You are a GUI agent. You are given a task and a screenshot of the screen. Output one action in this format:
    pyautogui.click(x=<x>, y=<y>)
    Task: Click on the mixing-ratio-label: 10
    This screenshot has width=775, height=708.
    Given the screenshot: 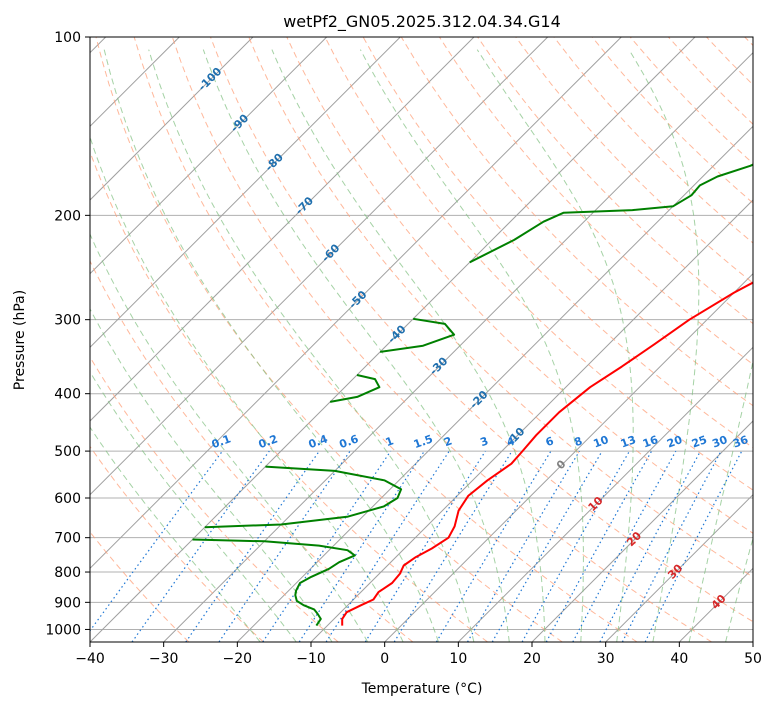 What is the action you would take?
    pyautogui.click(x=601, y=442)
    